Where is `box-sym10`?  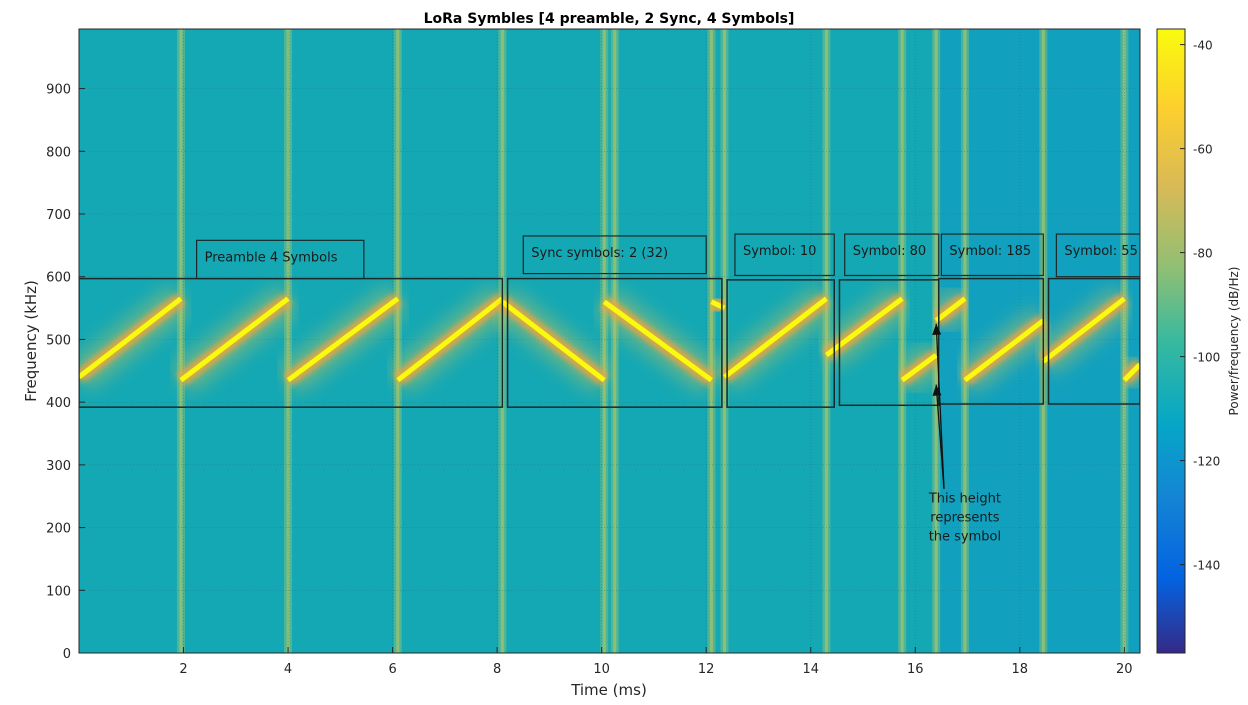
box-sym10 is located at coordinates (780, 343).